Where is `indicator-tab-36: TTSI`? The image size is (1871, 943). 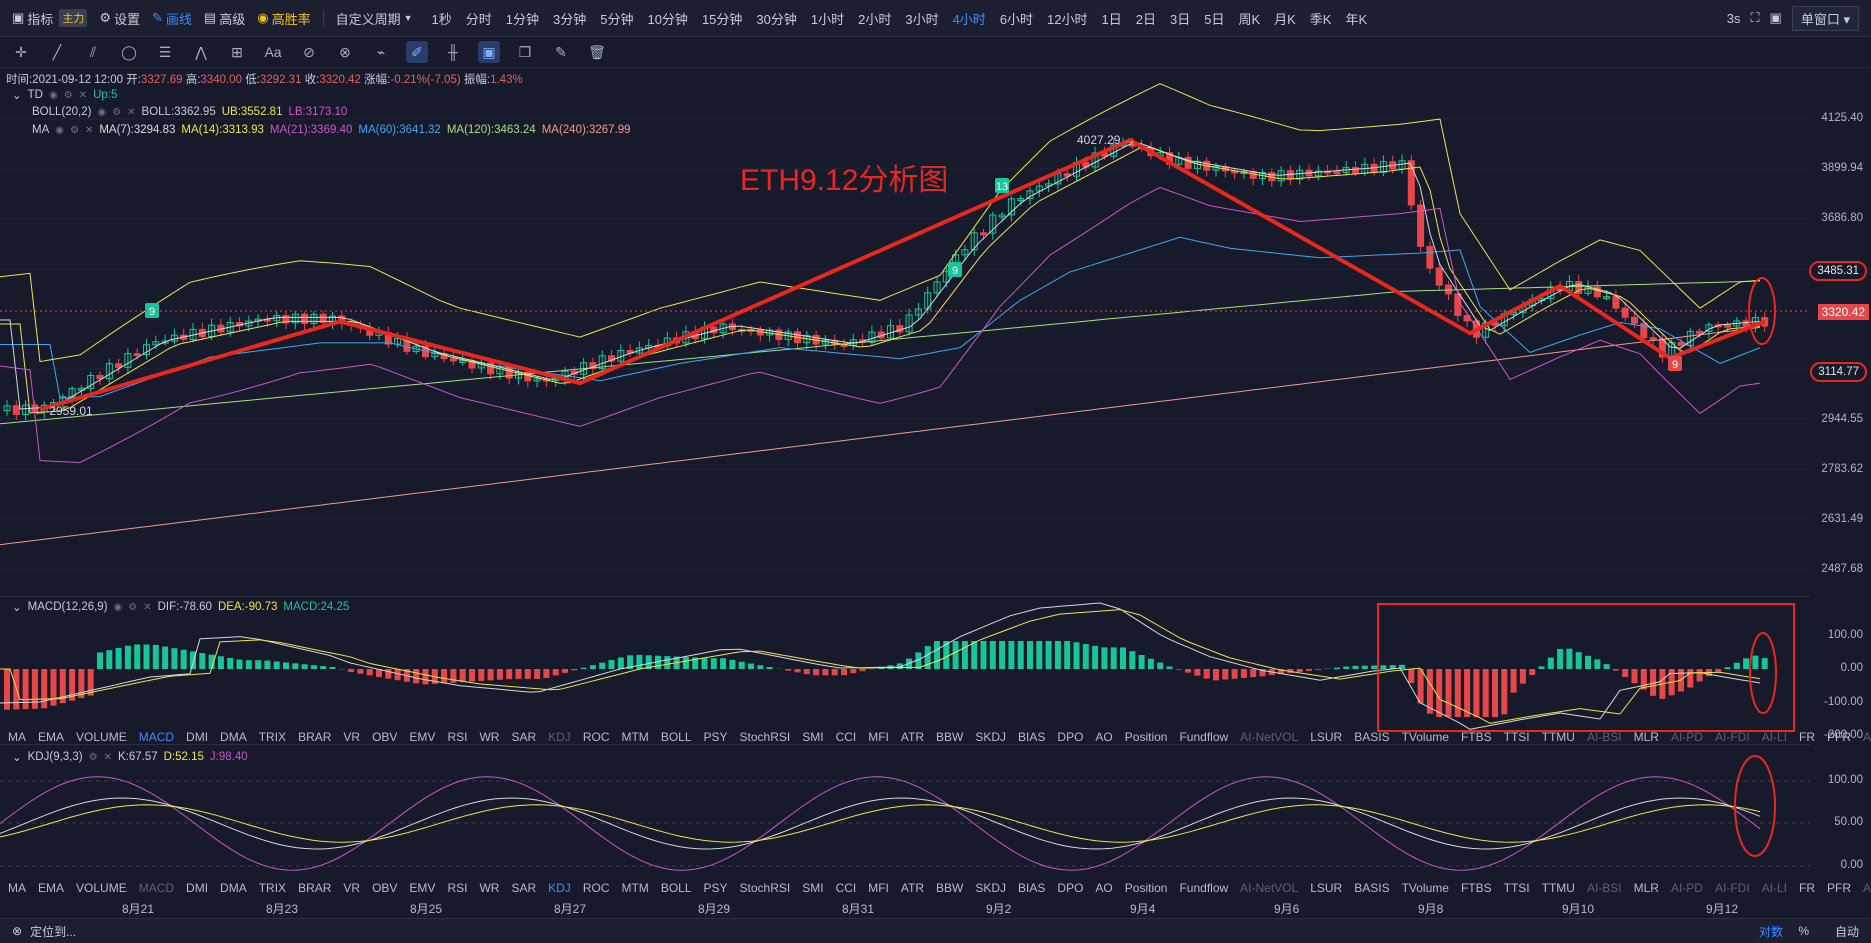 indicator-tab-36: TTSI is located at coordinates (1517, 737).